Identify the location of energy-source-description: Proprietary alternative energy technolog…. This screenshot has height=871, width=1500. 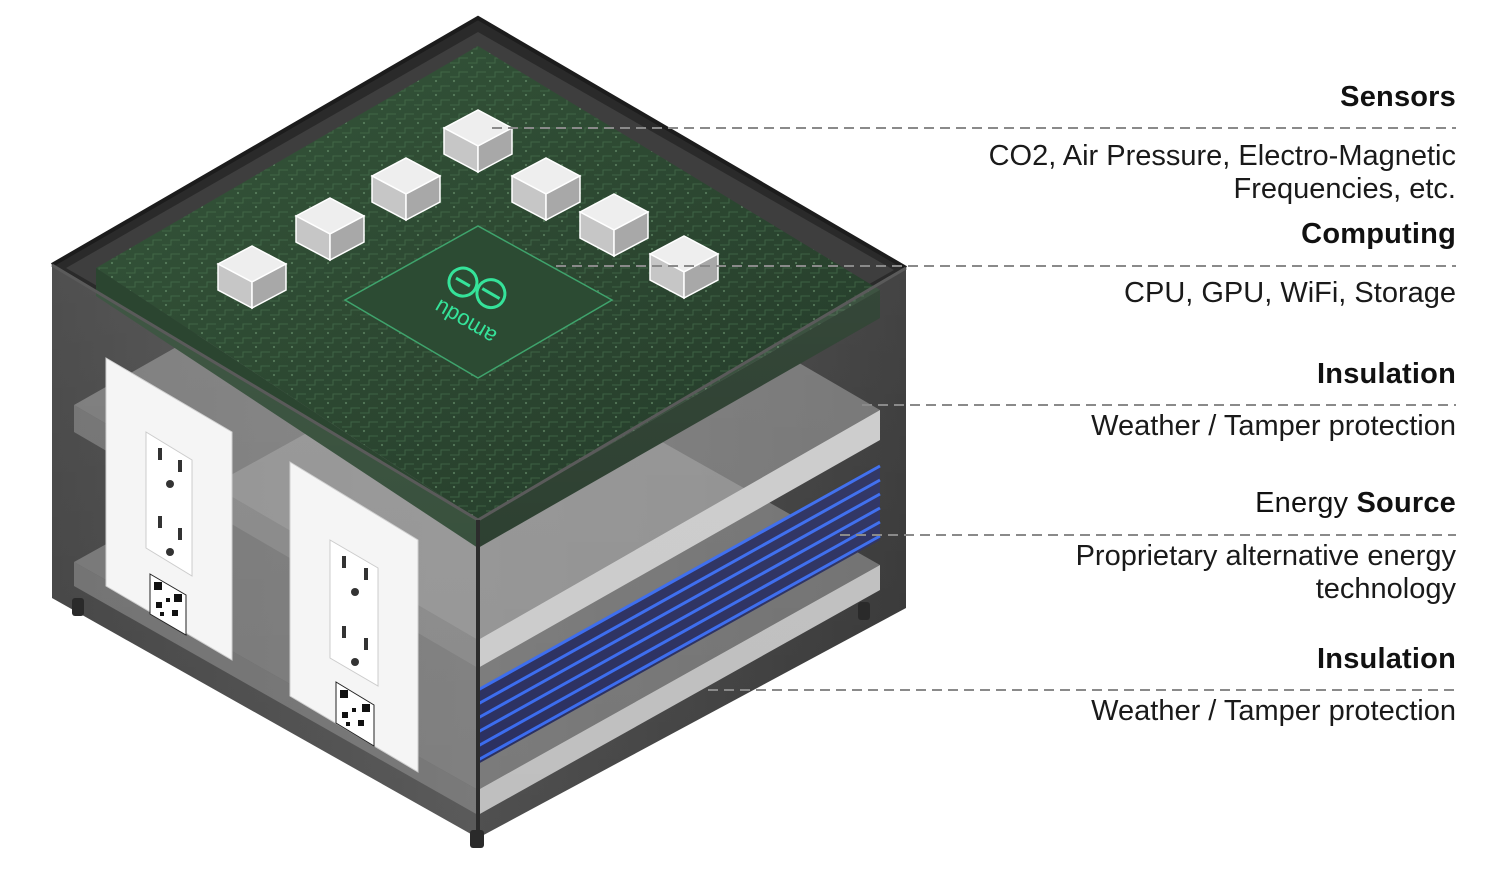
(1265, 572).